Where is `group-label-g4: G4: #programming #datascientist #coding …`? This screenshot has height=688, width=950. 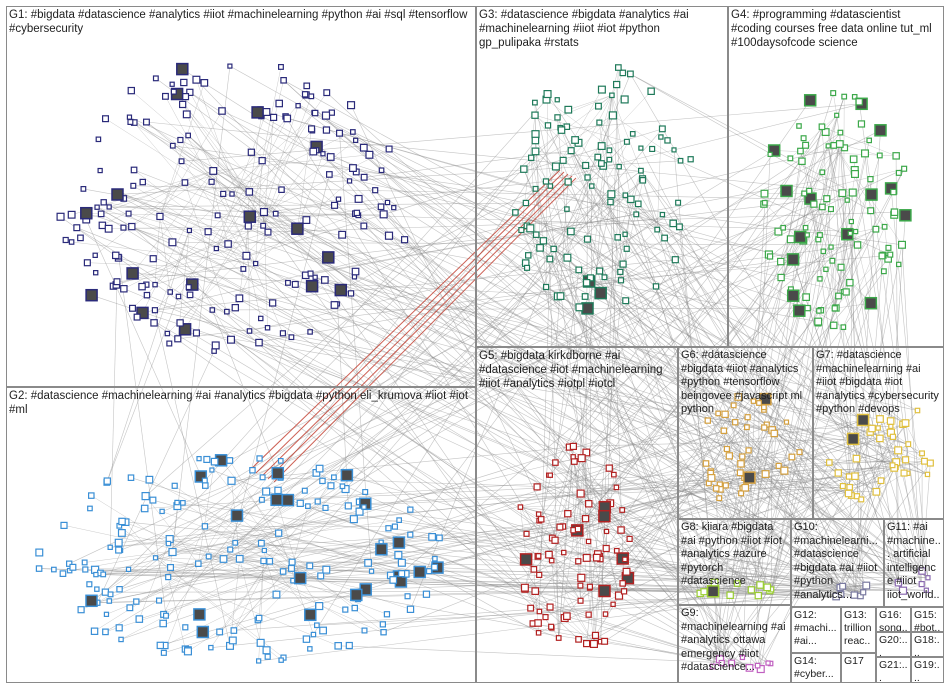
group-label-g4: G4: #programming #datascientist #coding … is located at coordinates (833, 29).